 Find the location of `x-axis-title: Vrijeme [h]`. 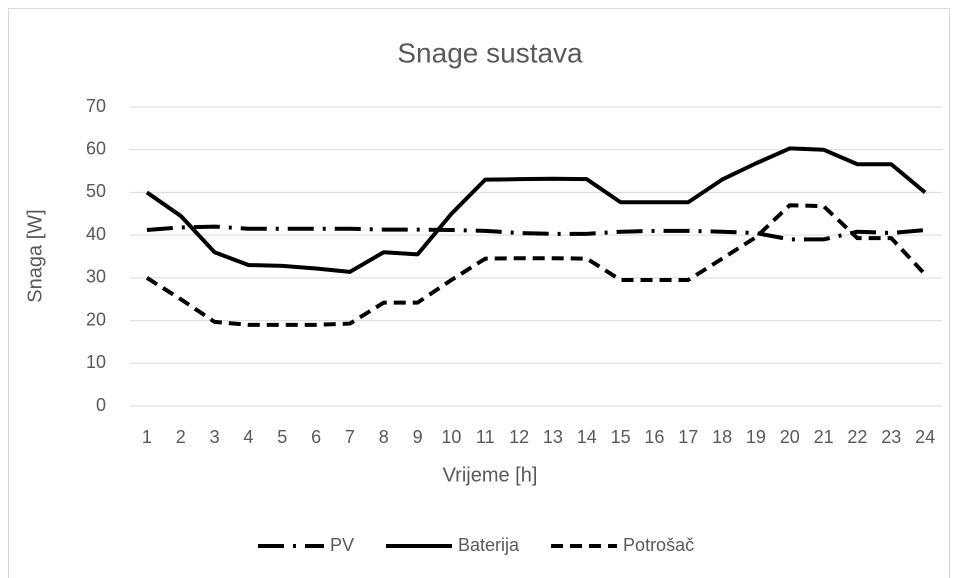

x-axis-title: Vrijeme [h] is located at coordinates (490, 475).